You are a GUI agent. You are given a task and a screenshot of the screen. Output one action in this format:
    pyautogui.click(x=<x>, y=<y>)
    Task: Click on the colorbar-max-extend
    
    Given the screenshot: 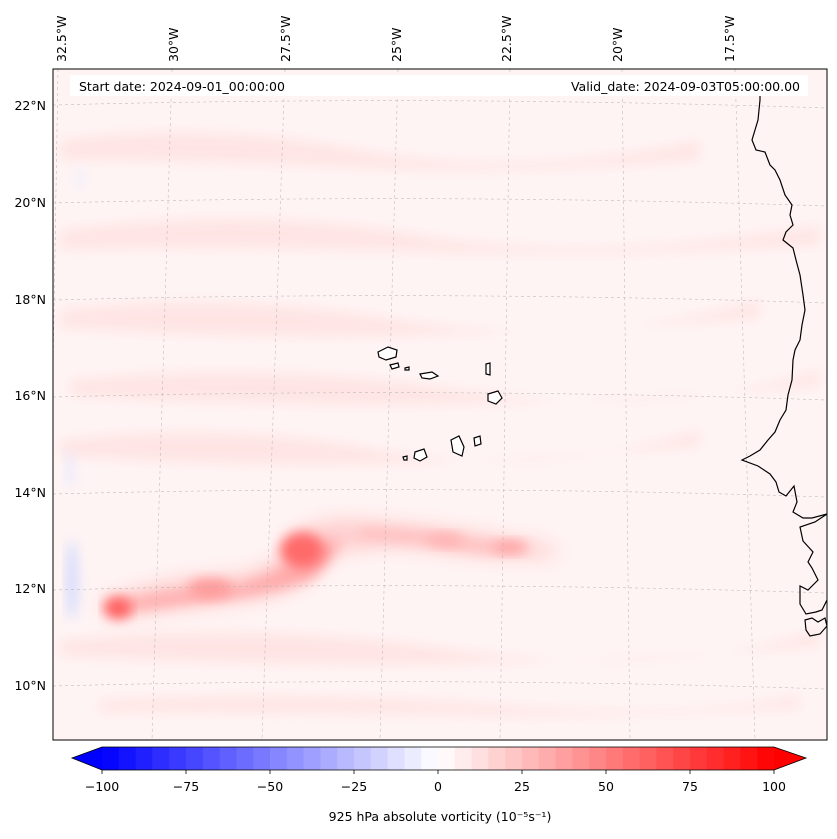 What is the action you would take?
    pyautogui.click(x=790, y=758)
    